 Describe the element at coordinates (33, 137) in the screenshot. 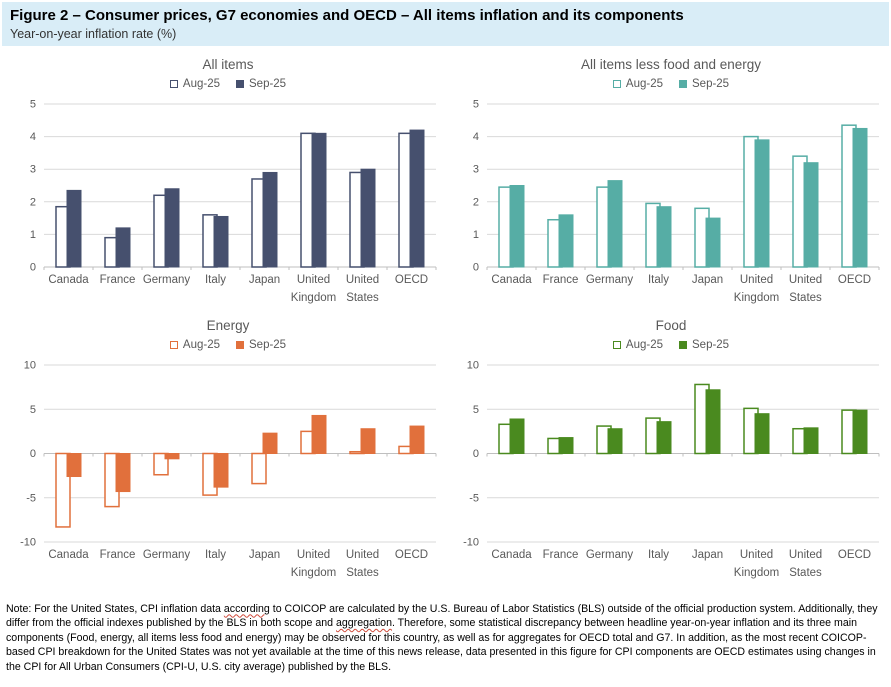

I see `y-tick-label: 4` at that location.